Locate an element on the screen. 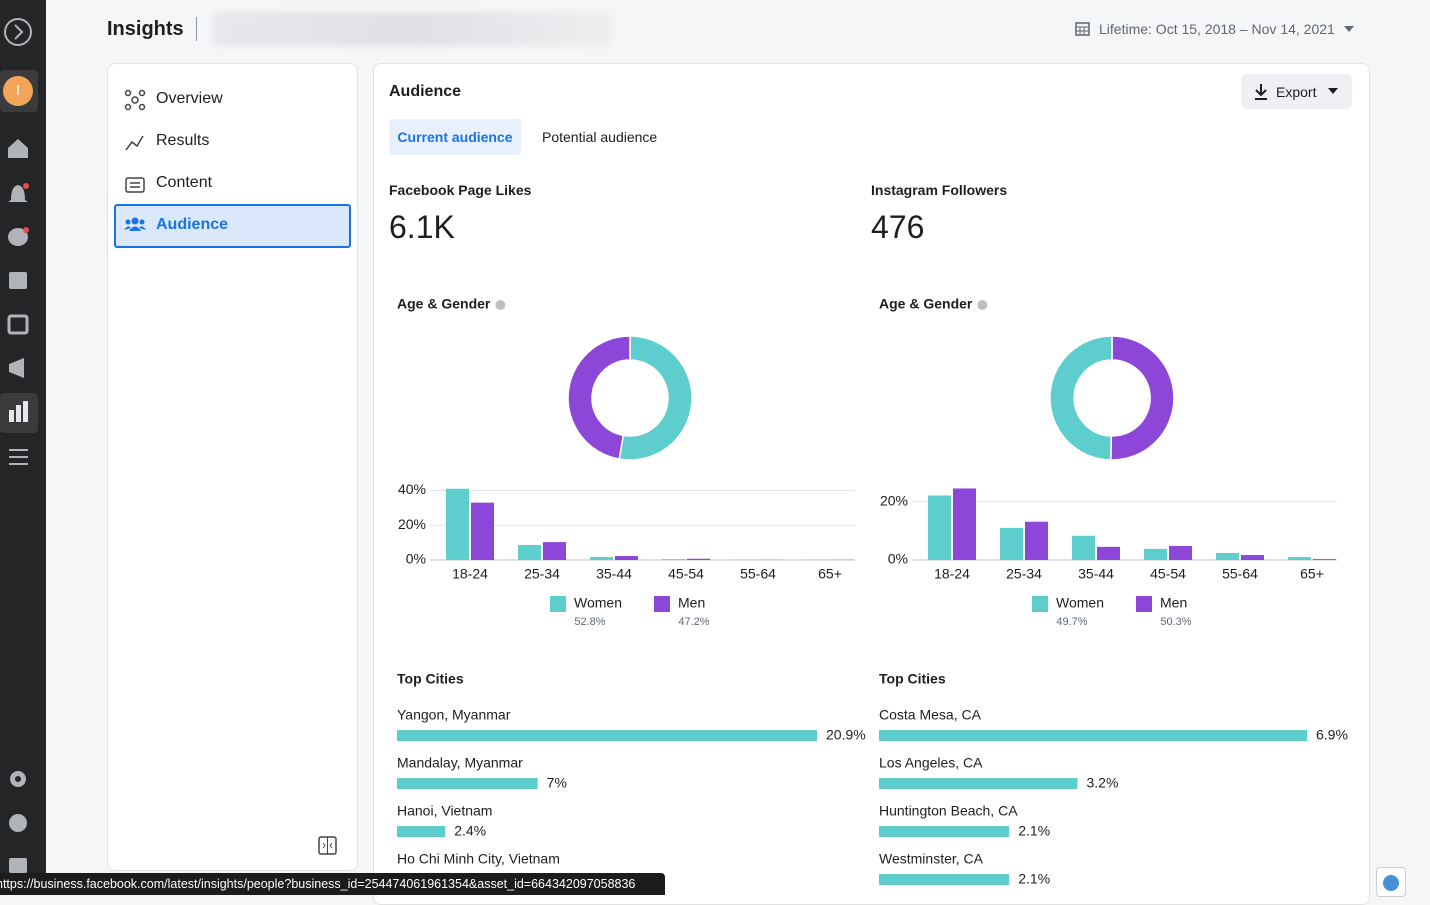 The height and width of the screenshot is (905, 1430). category-label: Westminster, CA is located at coordinates (931, 859).